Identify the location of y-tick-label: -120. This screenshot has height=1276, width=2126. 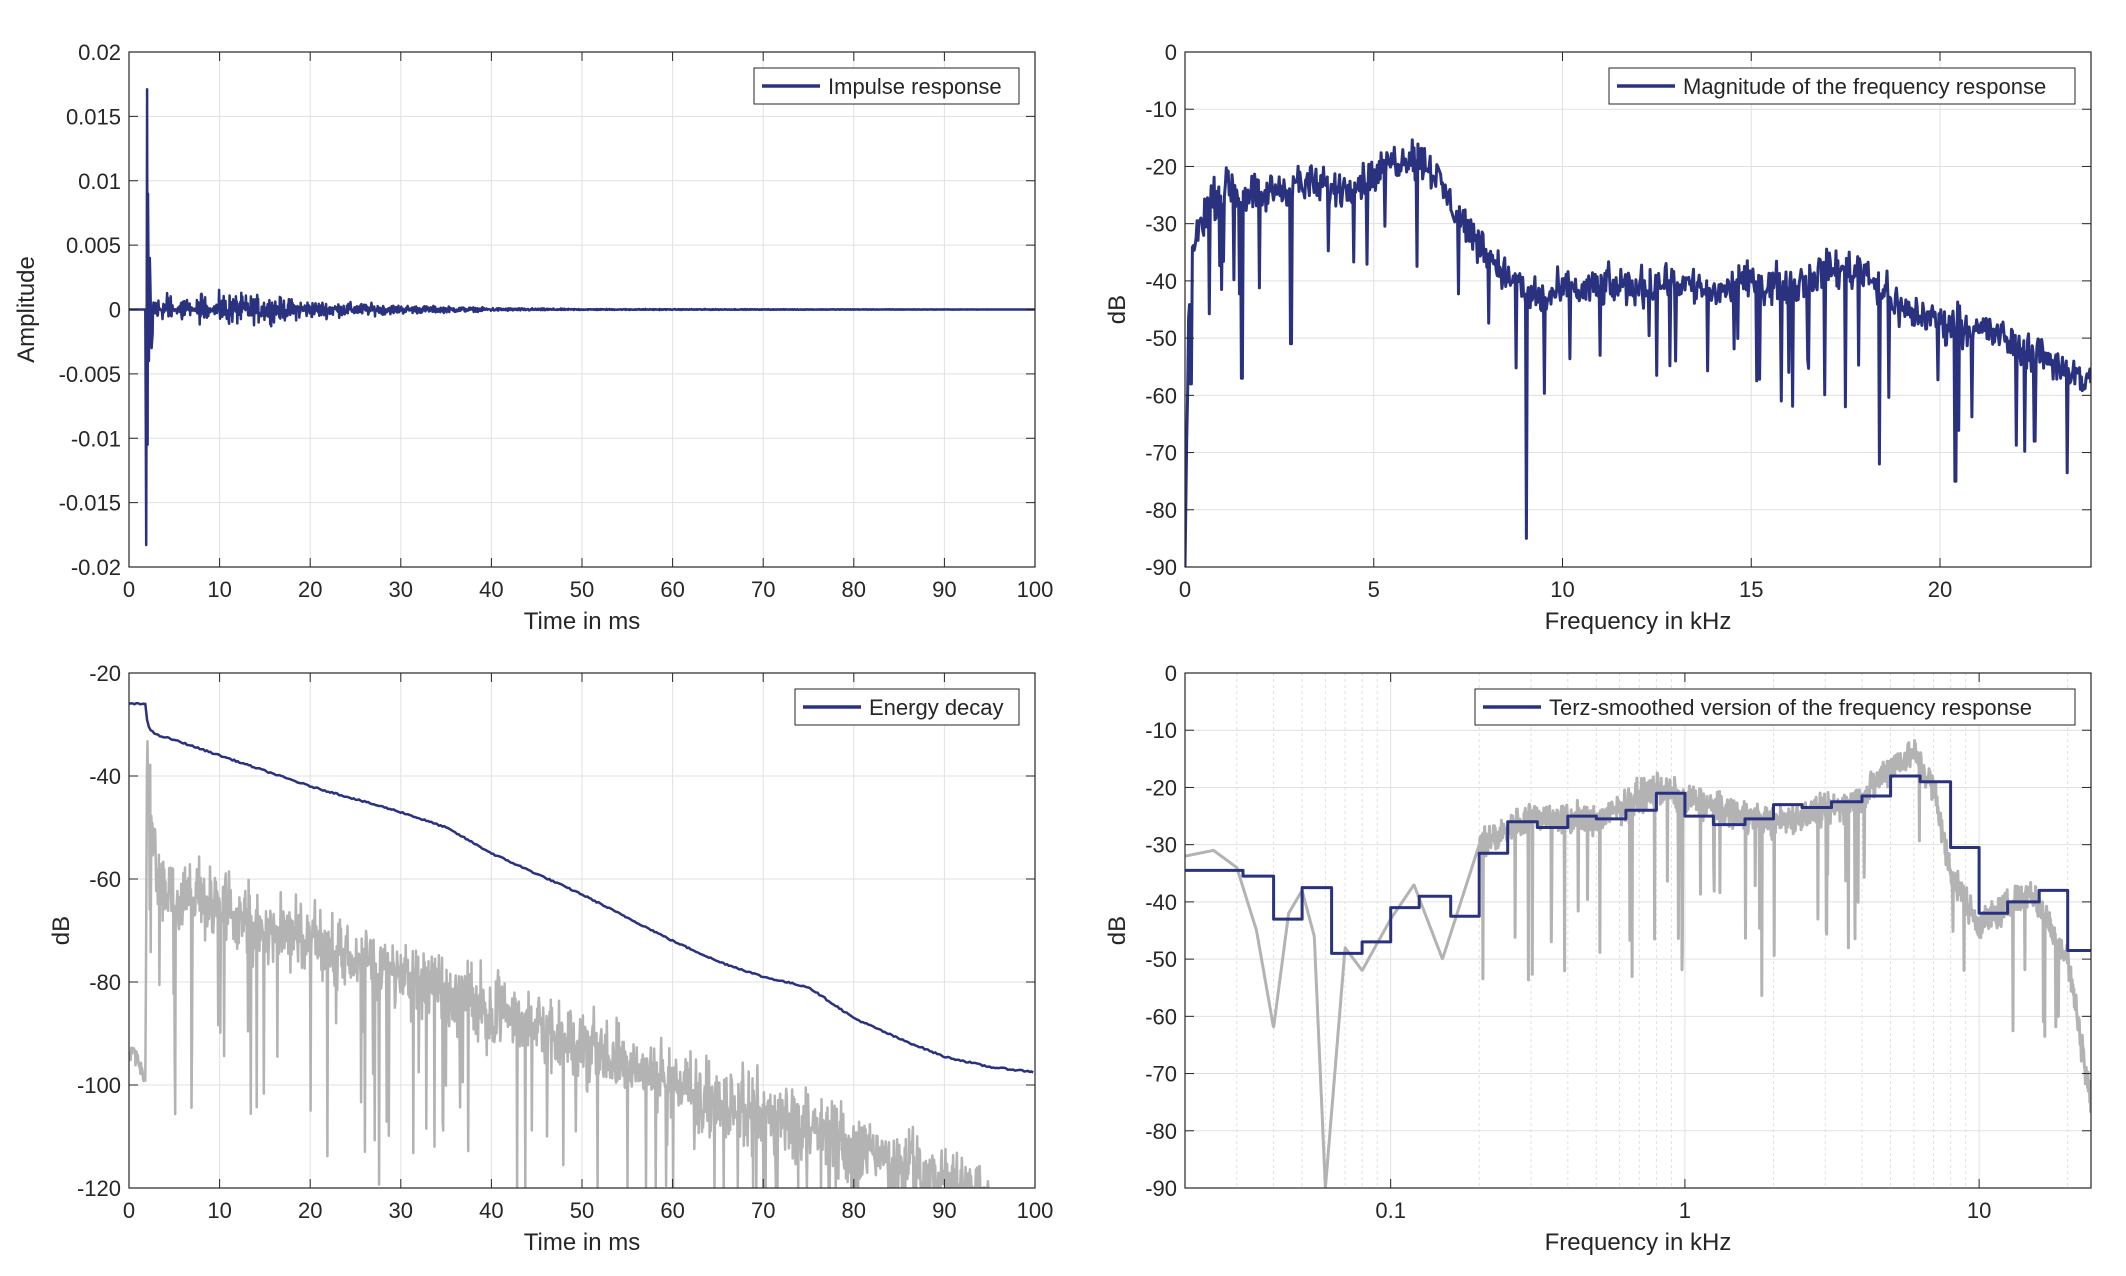
(99, 1188).